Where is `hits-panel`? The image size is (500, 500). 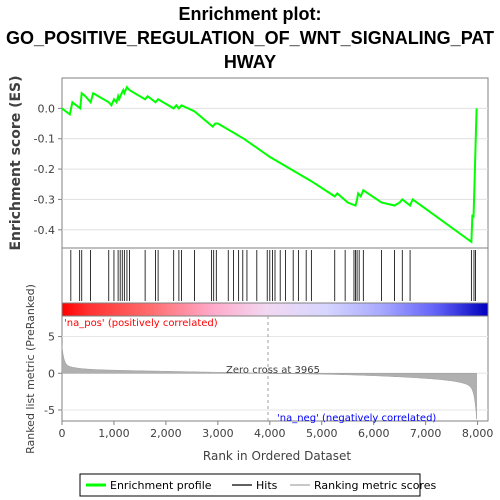 hits-panel is located at coordinates (275, 275).